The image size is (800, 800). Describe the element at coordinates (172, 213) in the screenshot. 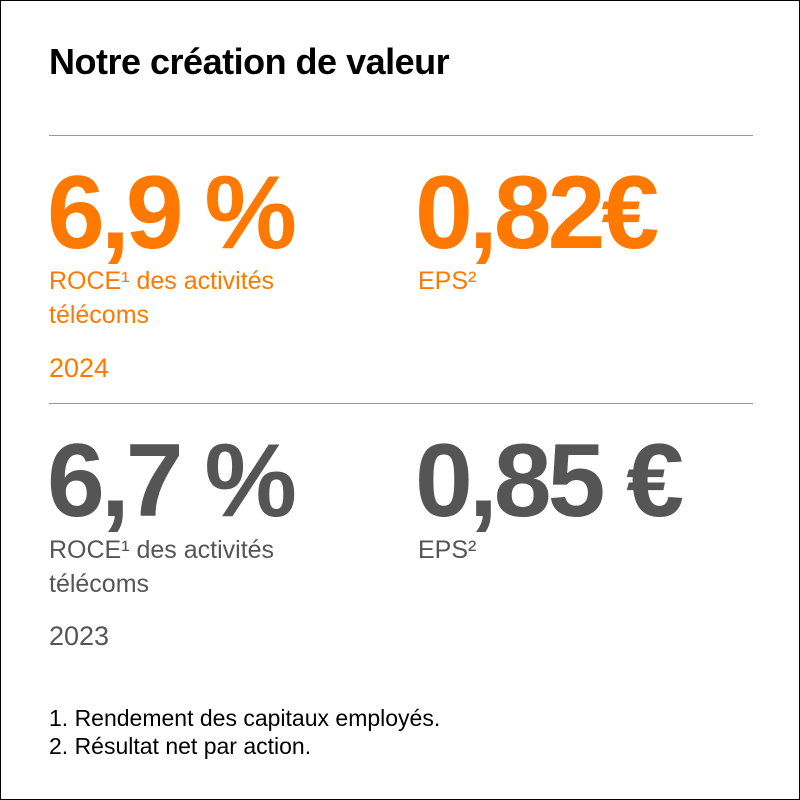

I see `roce-2024-value: 6,9 %` at that location.